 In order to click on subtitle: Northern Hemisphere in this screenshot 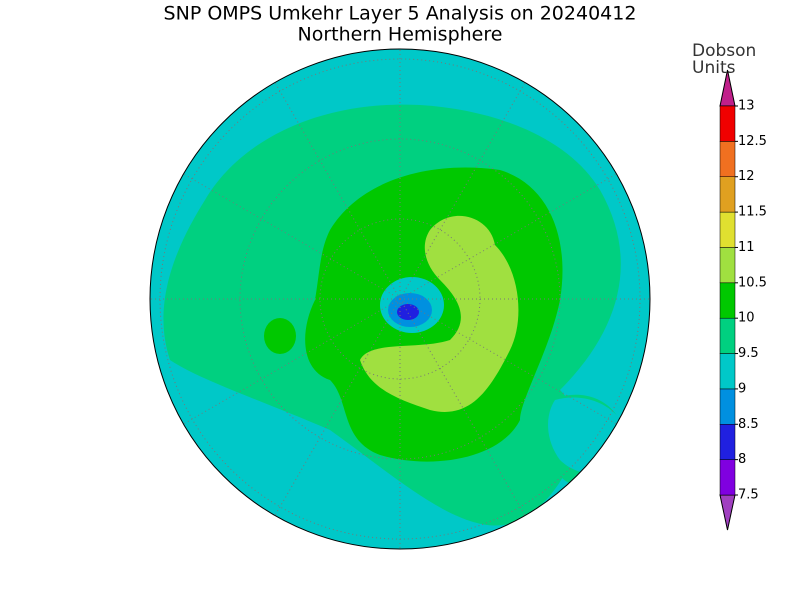, I will do `click(400, 35)`.